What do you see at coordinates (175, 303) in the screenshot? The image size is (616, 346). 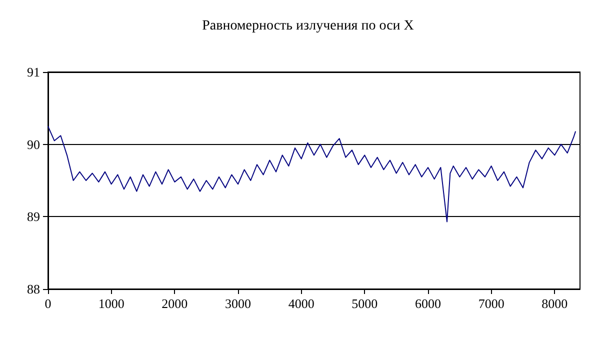 I see `x-tick-label: 2000` at bounding box center [175, 303].